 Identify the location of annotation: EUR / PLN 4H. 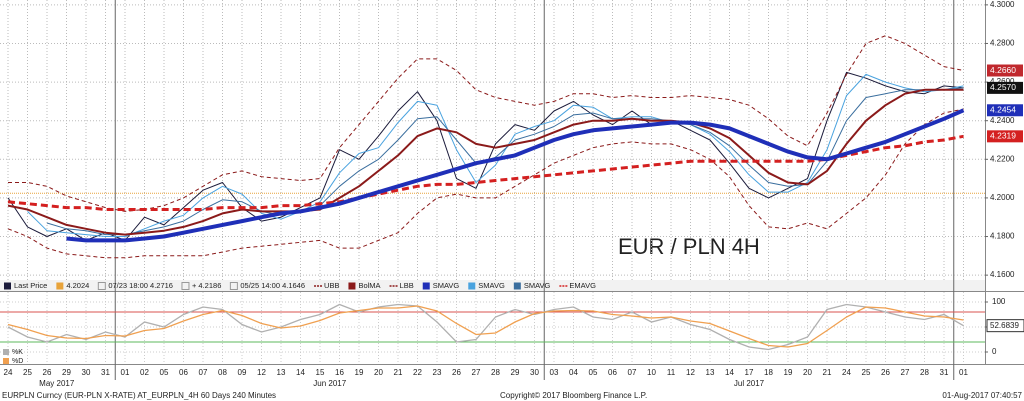
(689, 246).